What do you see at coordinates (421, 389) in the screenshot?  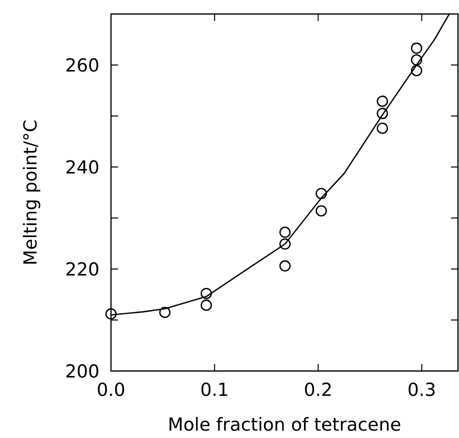 I see `x-tick-label: 0.3` at bounding box center [421, 389].